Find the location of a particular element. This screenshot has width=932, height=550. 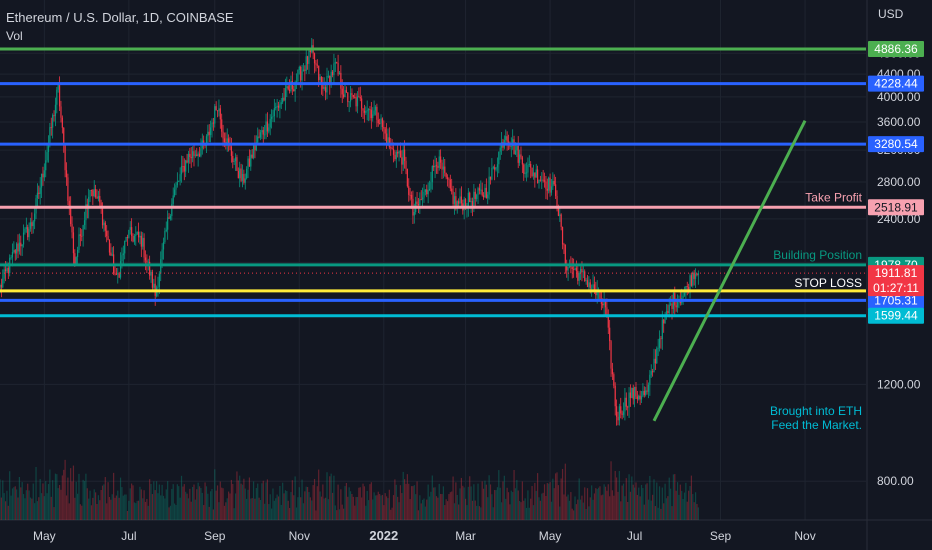

level-1-tag-bg is located at coordinates (896, 83).